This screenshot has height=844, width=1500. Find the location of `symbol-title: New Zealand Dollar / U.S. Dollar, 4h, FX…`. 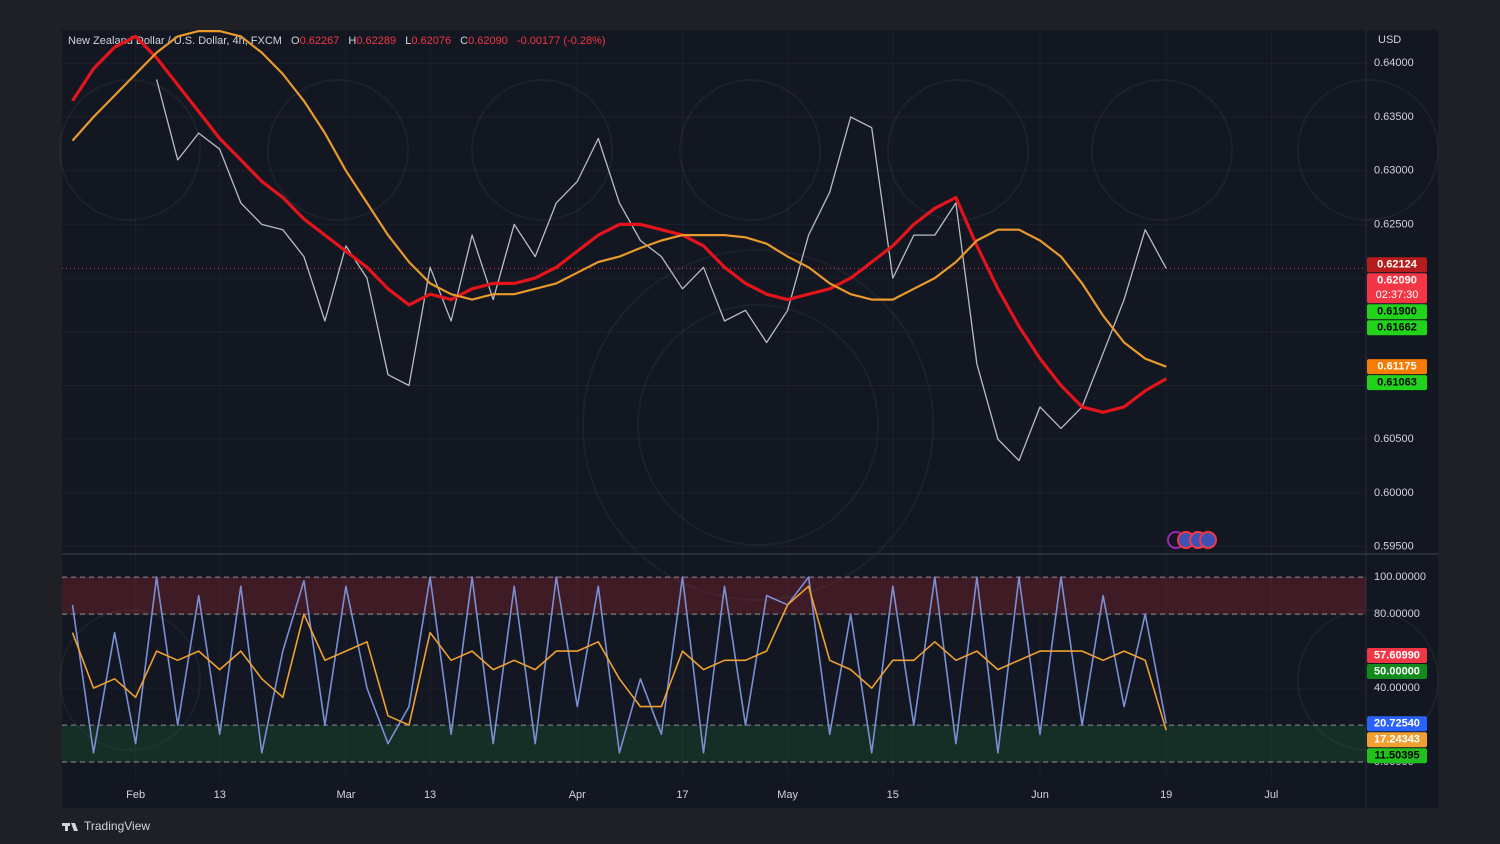

symbol-title: New Zealand Dollar / U.S. Dollar, 4h, FX… is located at coordinates (175, 41).